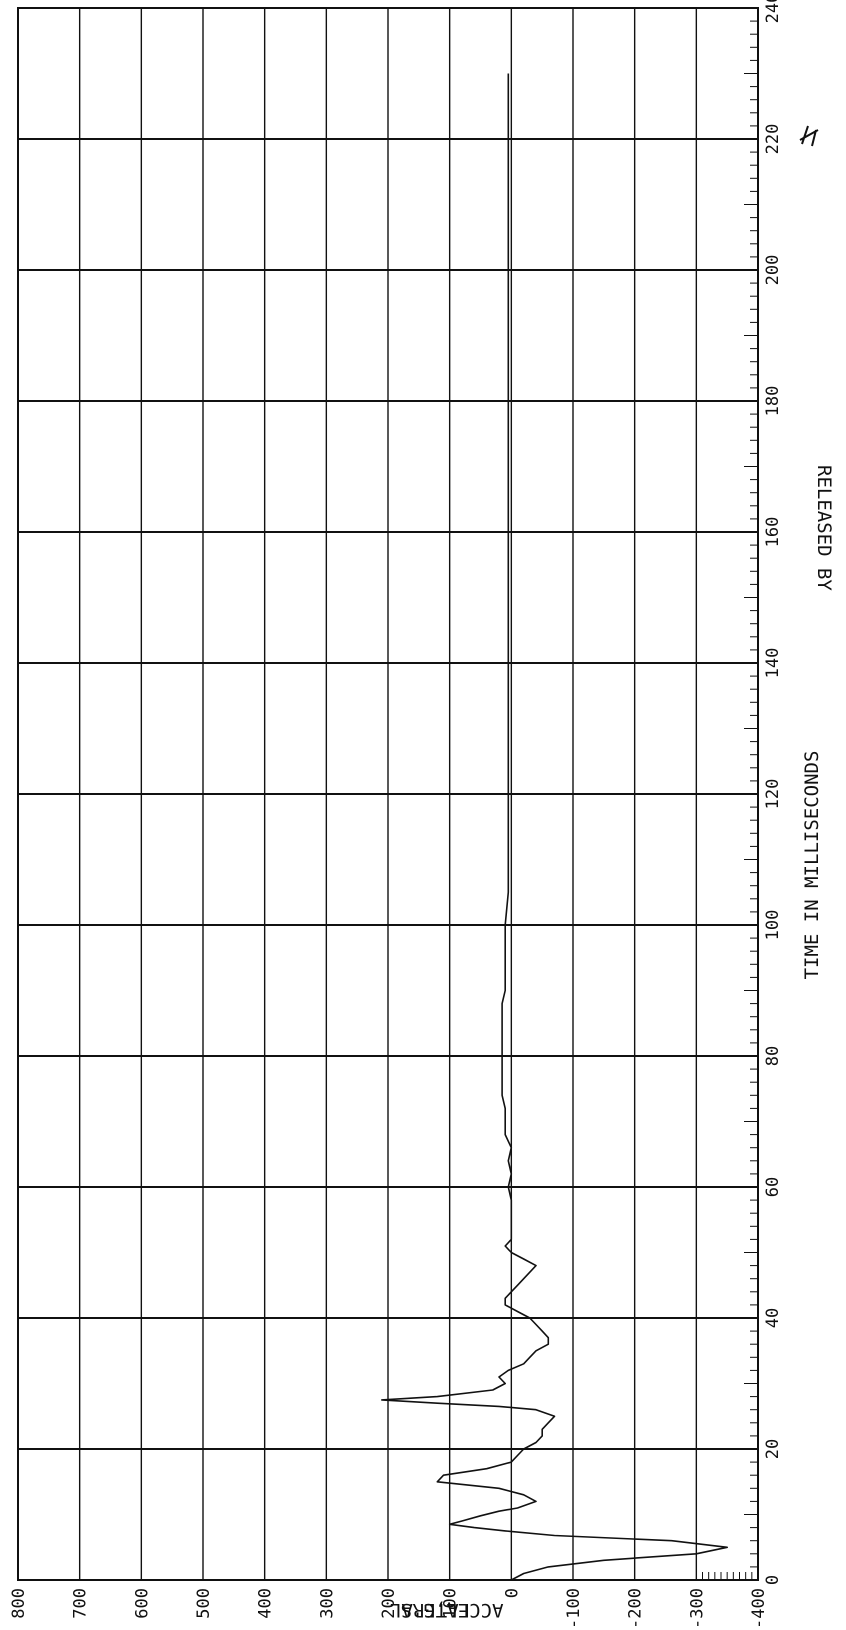 Image resolution: width=846 pixels, height=1630 pixels. I want to click on x-axis-label: TIME IN MILLISECONDS, so click(812, 865).